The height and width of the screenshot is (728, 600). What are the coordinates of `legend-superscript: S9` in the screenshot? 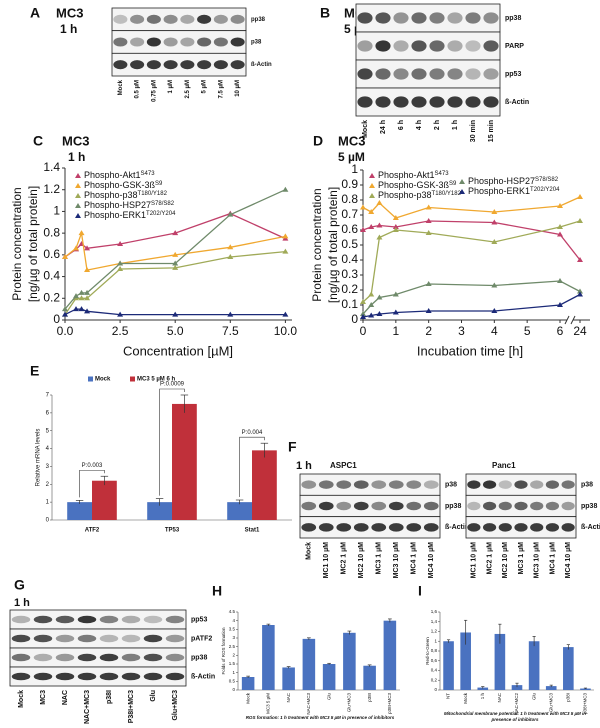 It's located at (159, 184).